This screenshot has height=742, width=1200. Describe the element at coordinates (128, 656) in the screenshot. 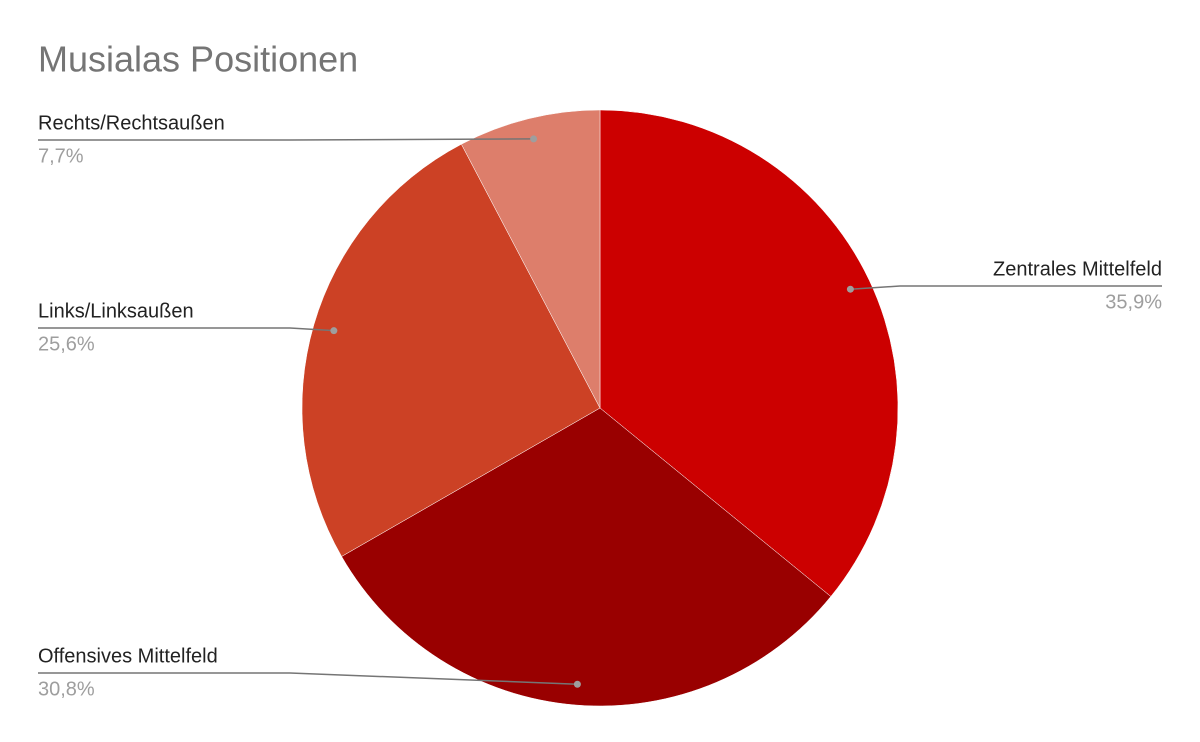

I see `slice-label: Offensives Mittelfeld` at that location.